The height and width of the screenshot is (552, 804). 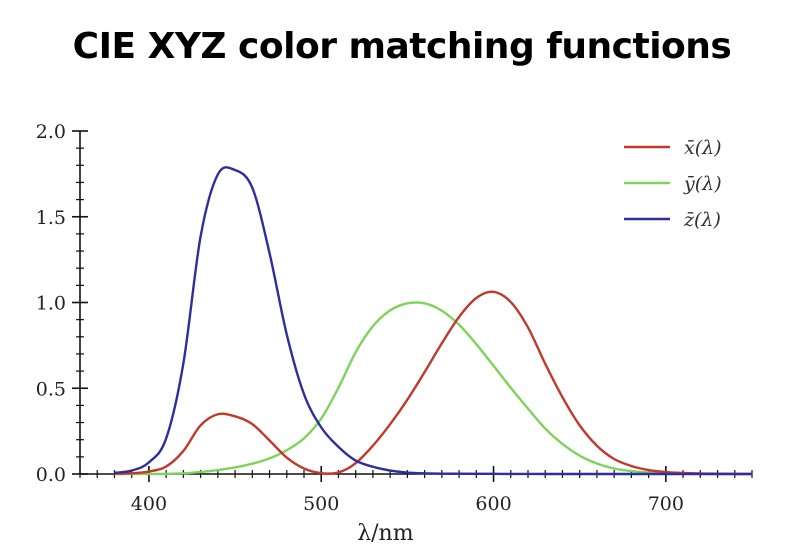 I want to click on x-tick-label: 600, so click(x=493, y=504).